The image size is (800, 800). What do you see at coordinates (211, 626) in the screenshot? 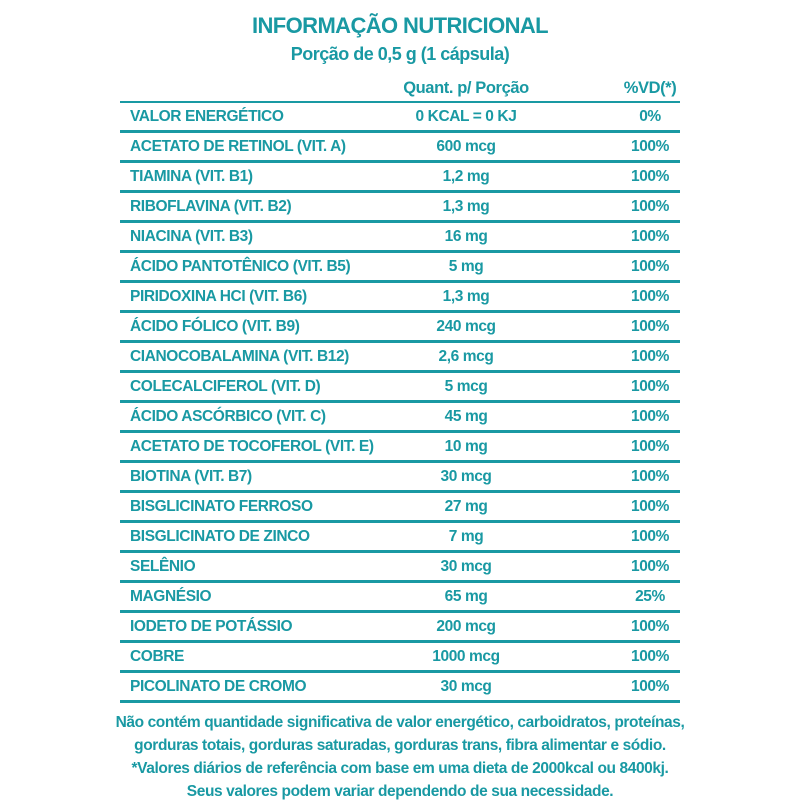
I see `nutrient-name: IODETO DE POTÁSSIO` at bounding box center [211, 626].